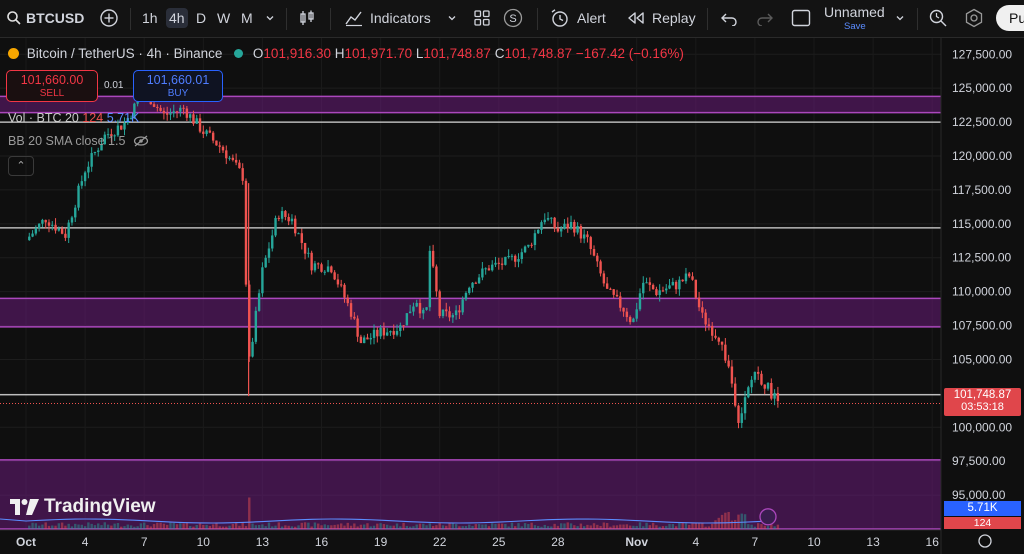 Image resolution: width=1024 pixels, height=554 pixels. Describe the element at coordinates (270, 18) in the screenshot. I see `interval-dropdown-icon` at that location.